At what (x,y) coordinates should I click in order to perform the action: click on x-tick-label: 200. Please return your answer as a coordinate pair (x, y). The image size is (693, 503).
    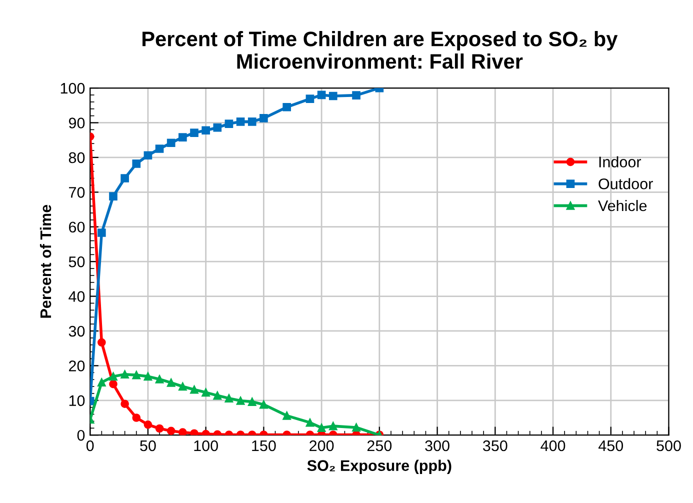
    Looking at the image, I should click on (322, 446).